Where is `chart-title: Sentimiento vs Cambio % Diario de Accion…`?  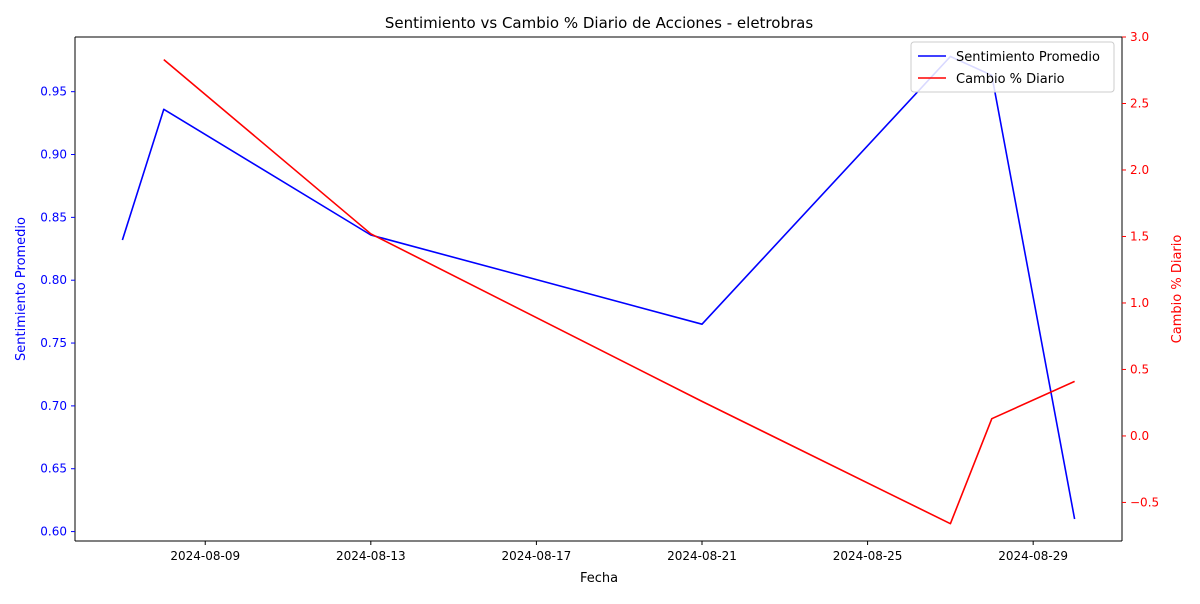 chart-title: Sentimiento vs Cambio % Diario de Accion… is located at coordinates (599, 23).